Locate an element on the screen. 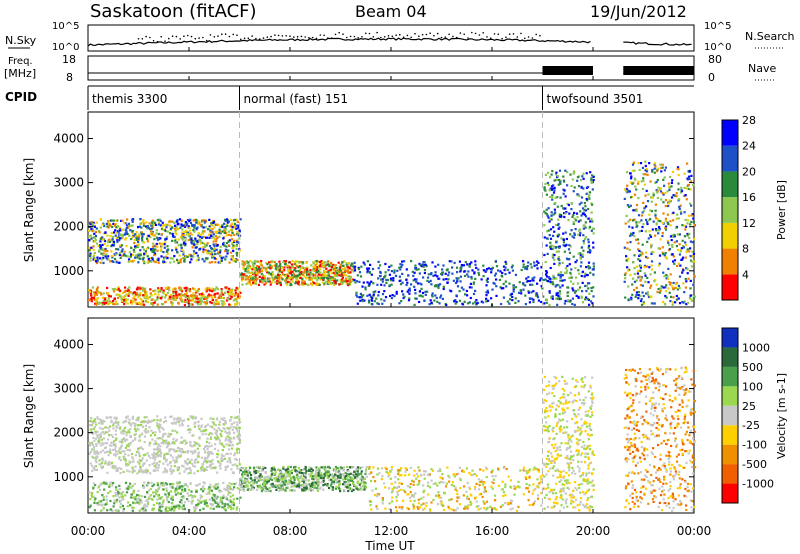 The image size is (800, 554). colorbar-cell is located at coordinates (730, 261).